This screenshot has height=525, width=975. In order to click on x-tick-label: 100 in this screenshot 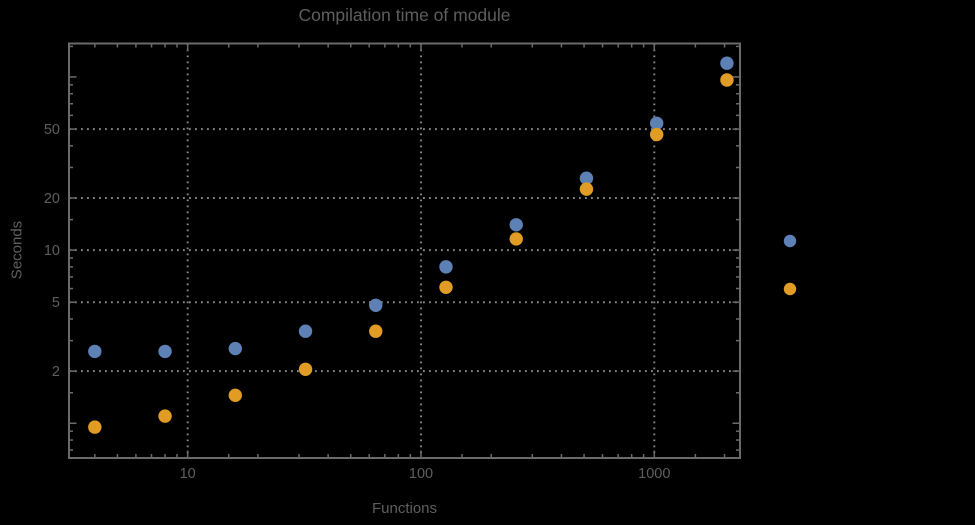, I will do `click(421, 474)`.